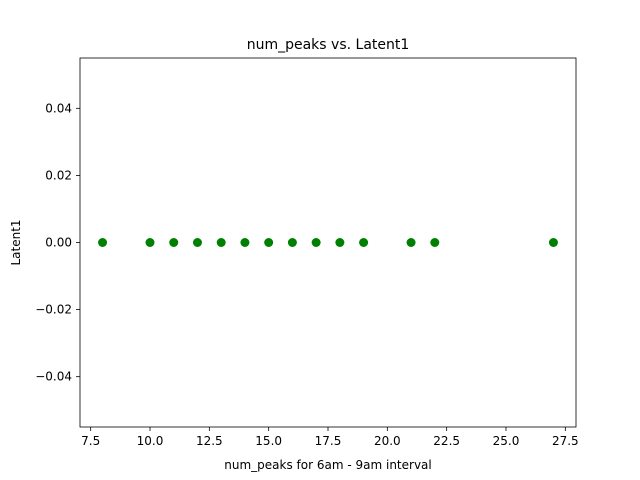  Describe the element at coordinates (328, 441) in the screenshot. I see `x-tick-label: 17.5` at that location.